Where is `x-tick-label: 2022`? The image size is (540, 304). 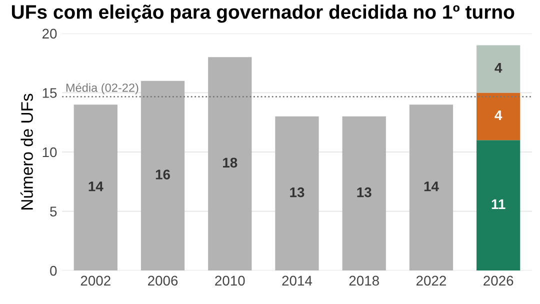
x-tick-label: 2022 is located at coordinates (431, 281).